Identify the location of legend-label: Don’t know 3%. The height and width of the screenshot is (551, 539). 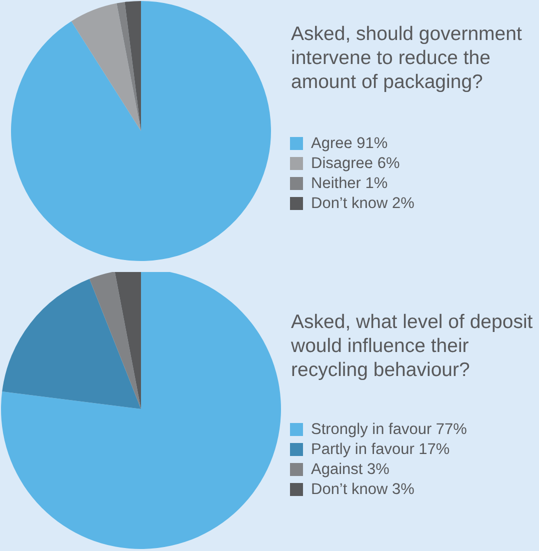
(362, 489).